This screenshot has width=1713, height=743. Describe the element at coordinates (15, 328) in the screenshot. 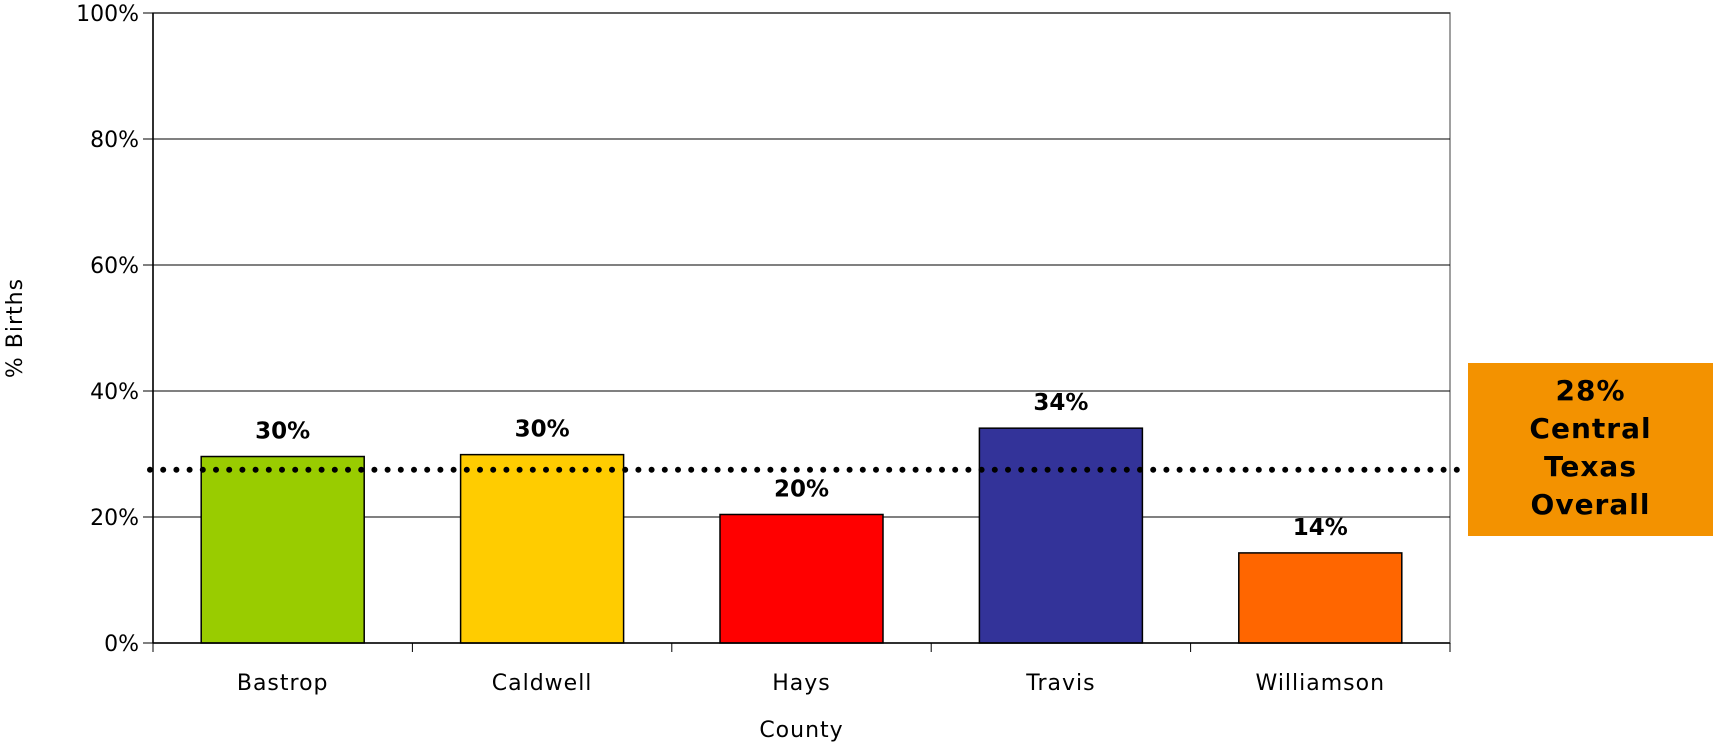

I see `y-axis-title: % Births` at that location.